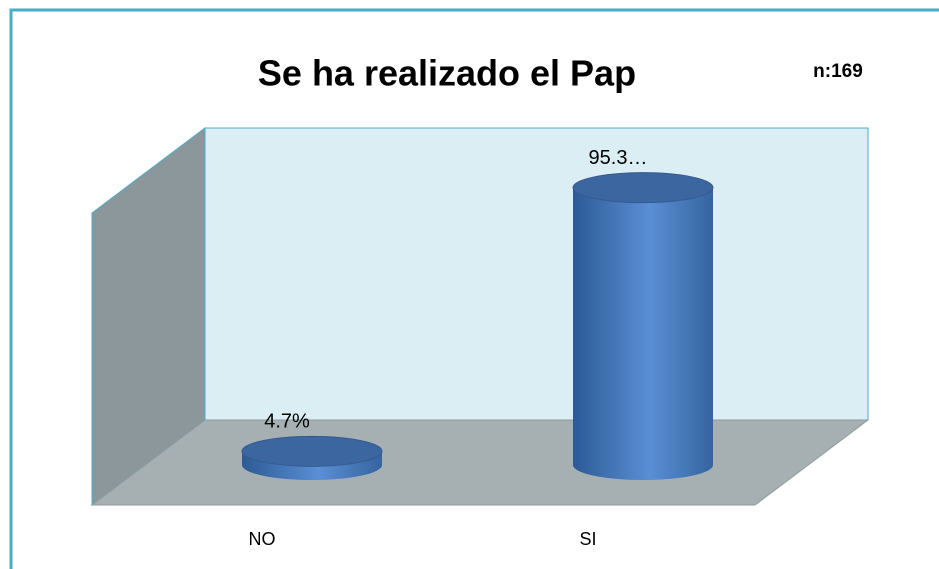  Describe the element at coordinates (838, 71) in the screenshot. I see `sample-size: n:169` at that location.